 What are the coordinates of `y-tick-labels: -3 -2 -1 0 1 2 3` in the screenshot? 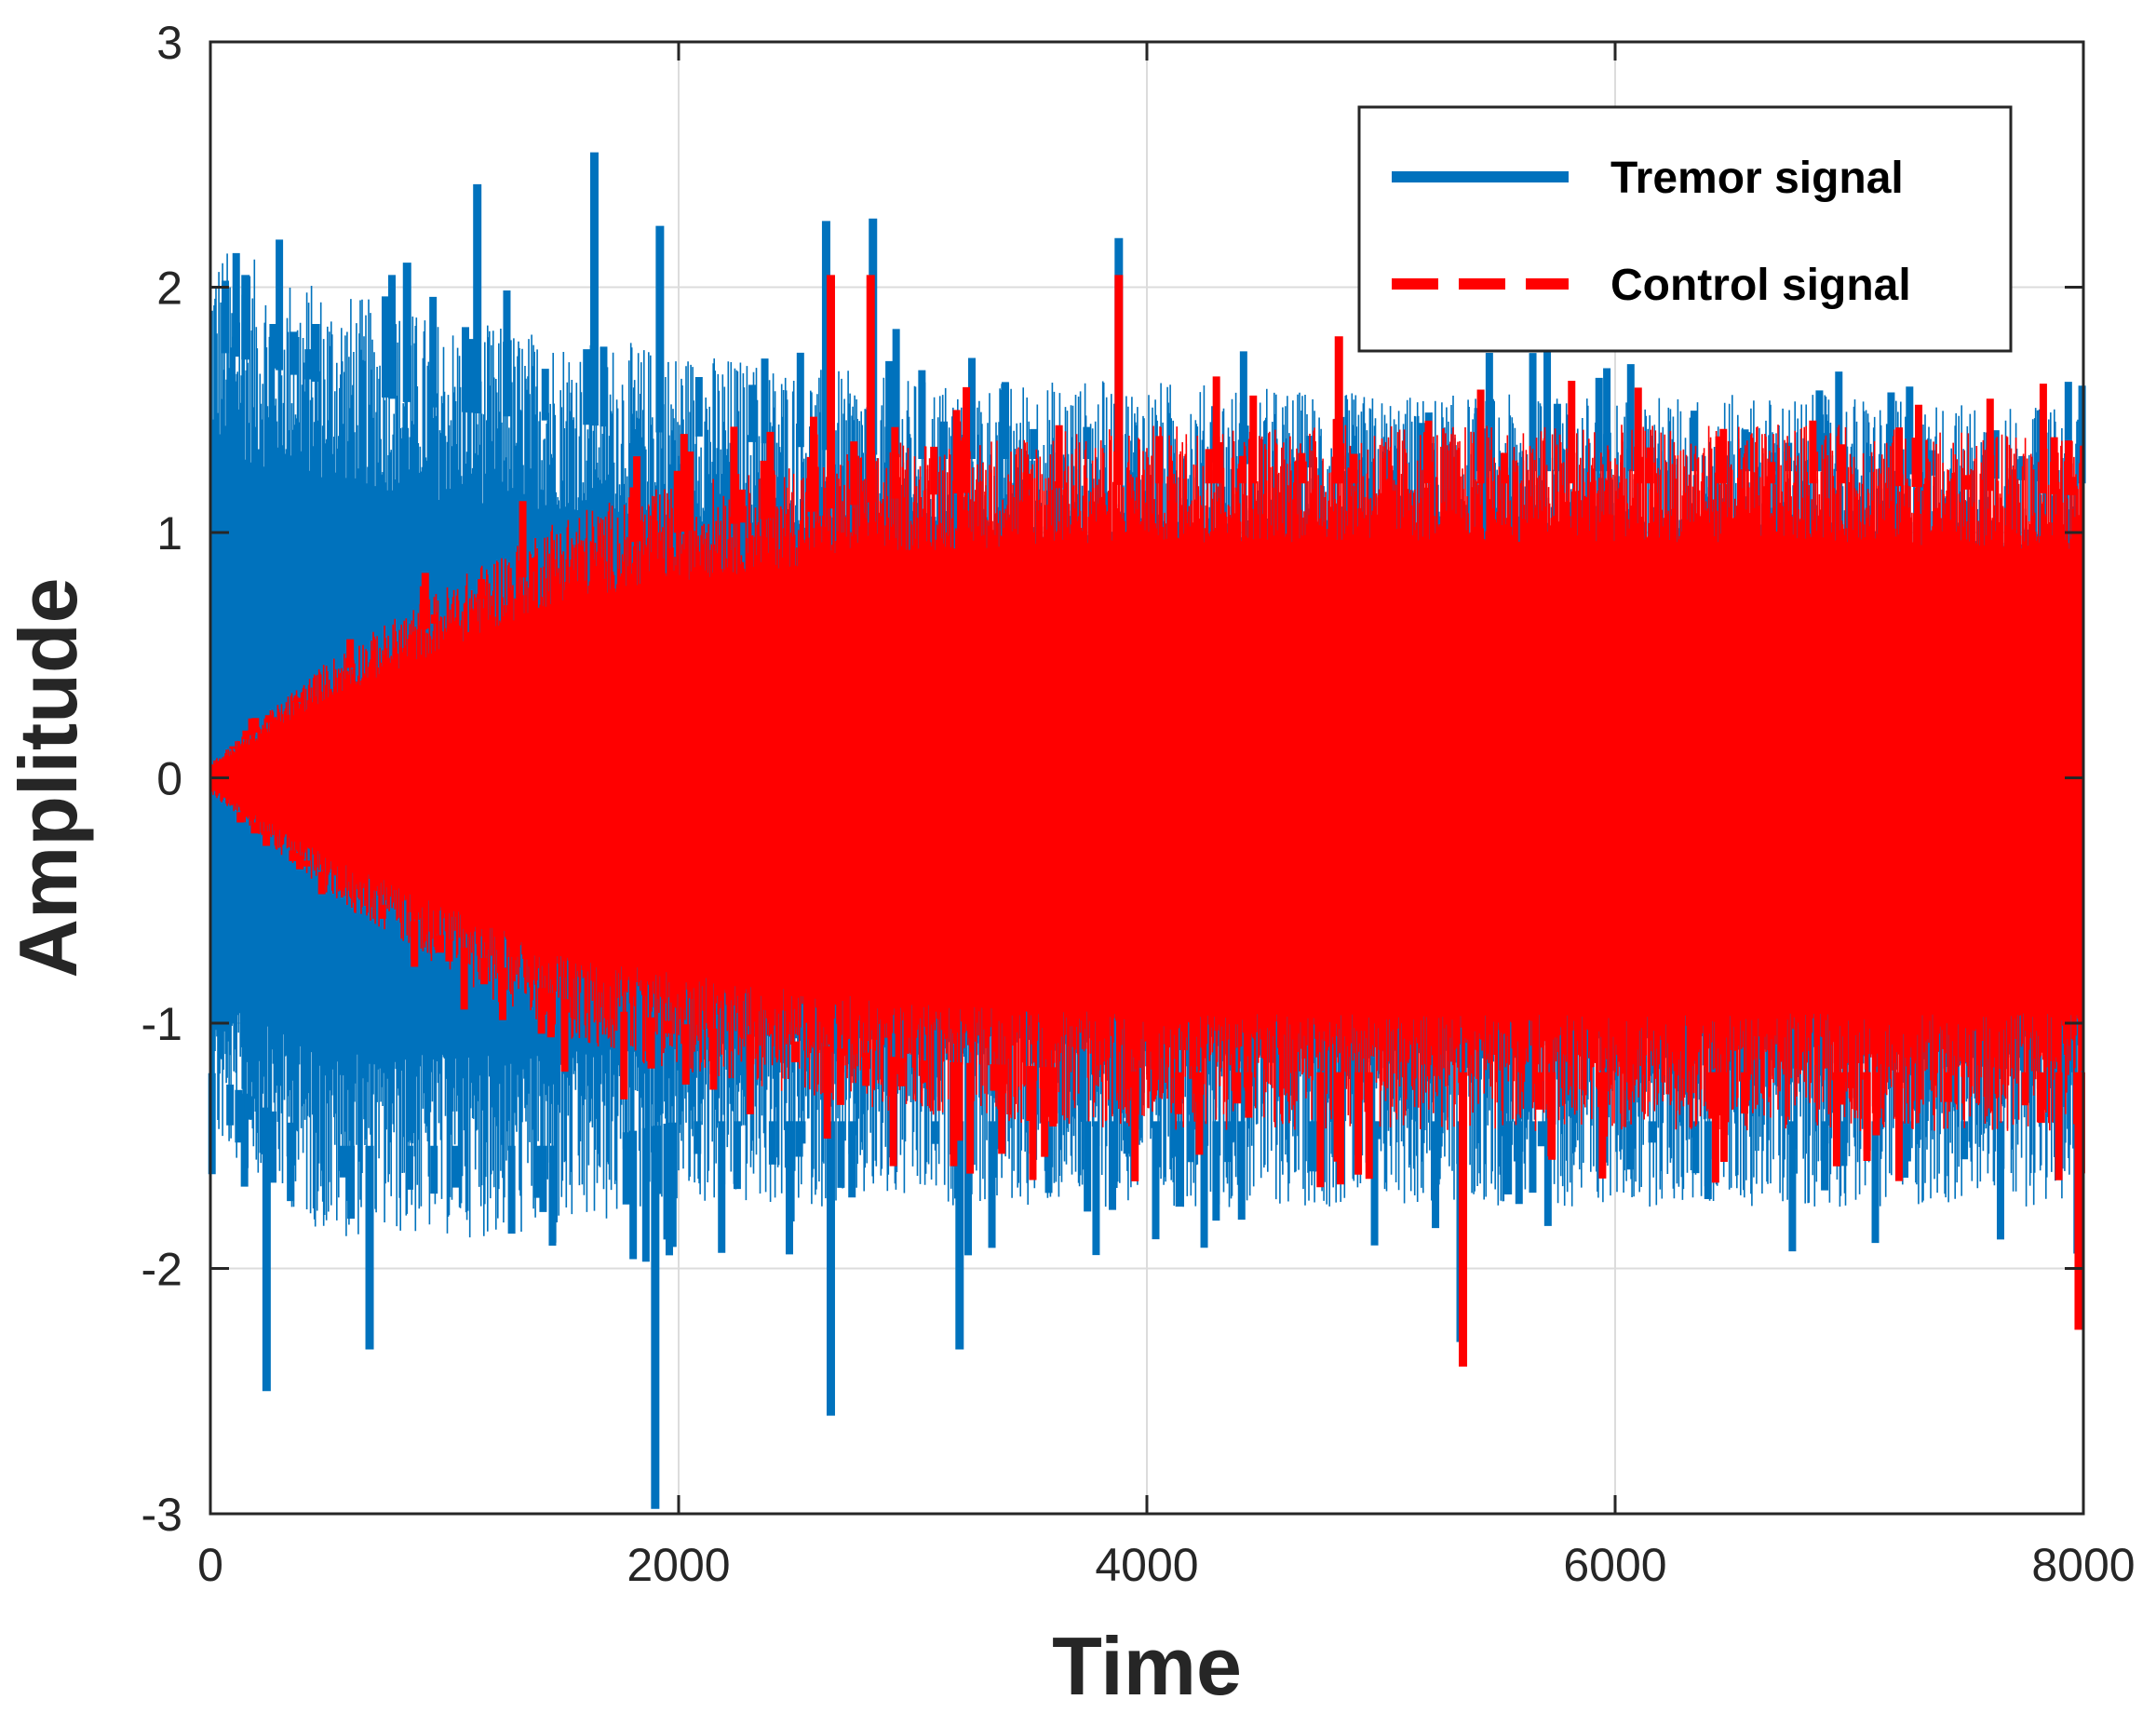 It's located at (161, 779).